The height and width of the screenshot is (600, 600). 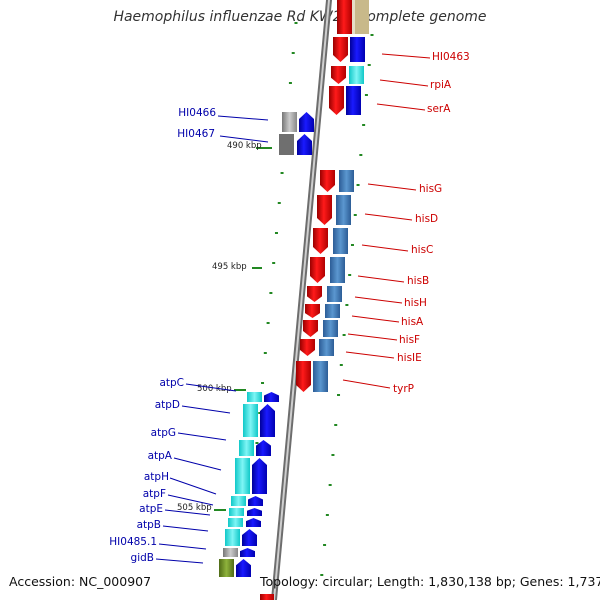 What do you see at coordinates (167, 405) in the screenshot?
I see `gene-label-atpD: atpD` at bounding box center [167, 405].